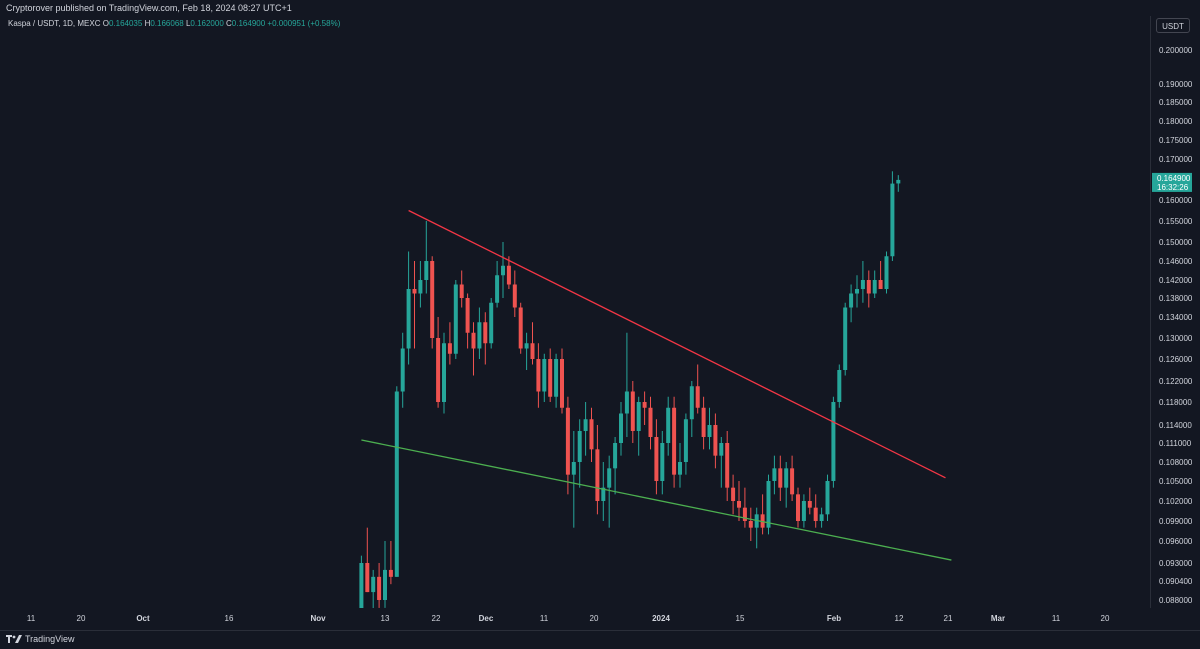 The height and width of the screenshot is (649, 1200). Describe the element at coordinates (948, 618) in the screenshot. I see `time-tick-label: 21` at that location.